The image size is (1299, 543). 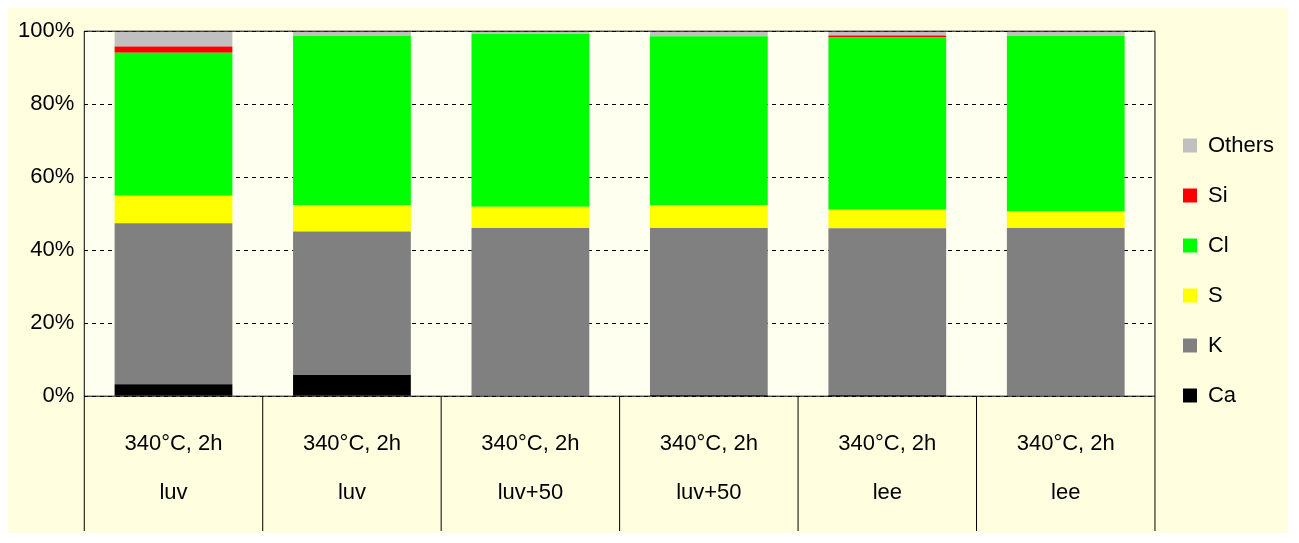 What do you see at coordinates (1218, 244) in the screenshot?
I see `legend-label: Cl` at bounding box center [1218, 244].